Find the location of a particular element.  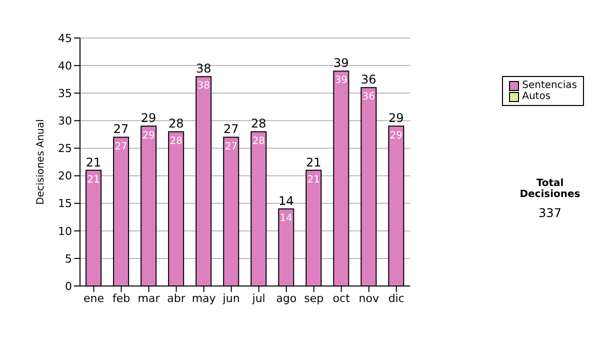

y-tick-label: 15 is located at coordinates (65, 203).